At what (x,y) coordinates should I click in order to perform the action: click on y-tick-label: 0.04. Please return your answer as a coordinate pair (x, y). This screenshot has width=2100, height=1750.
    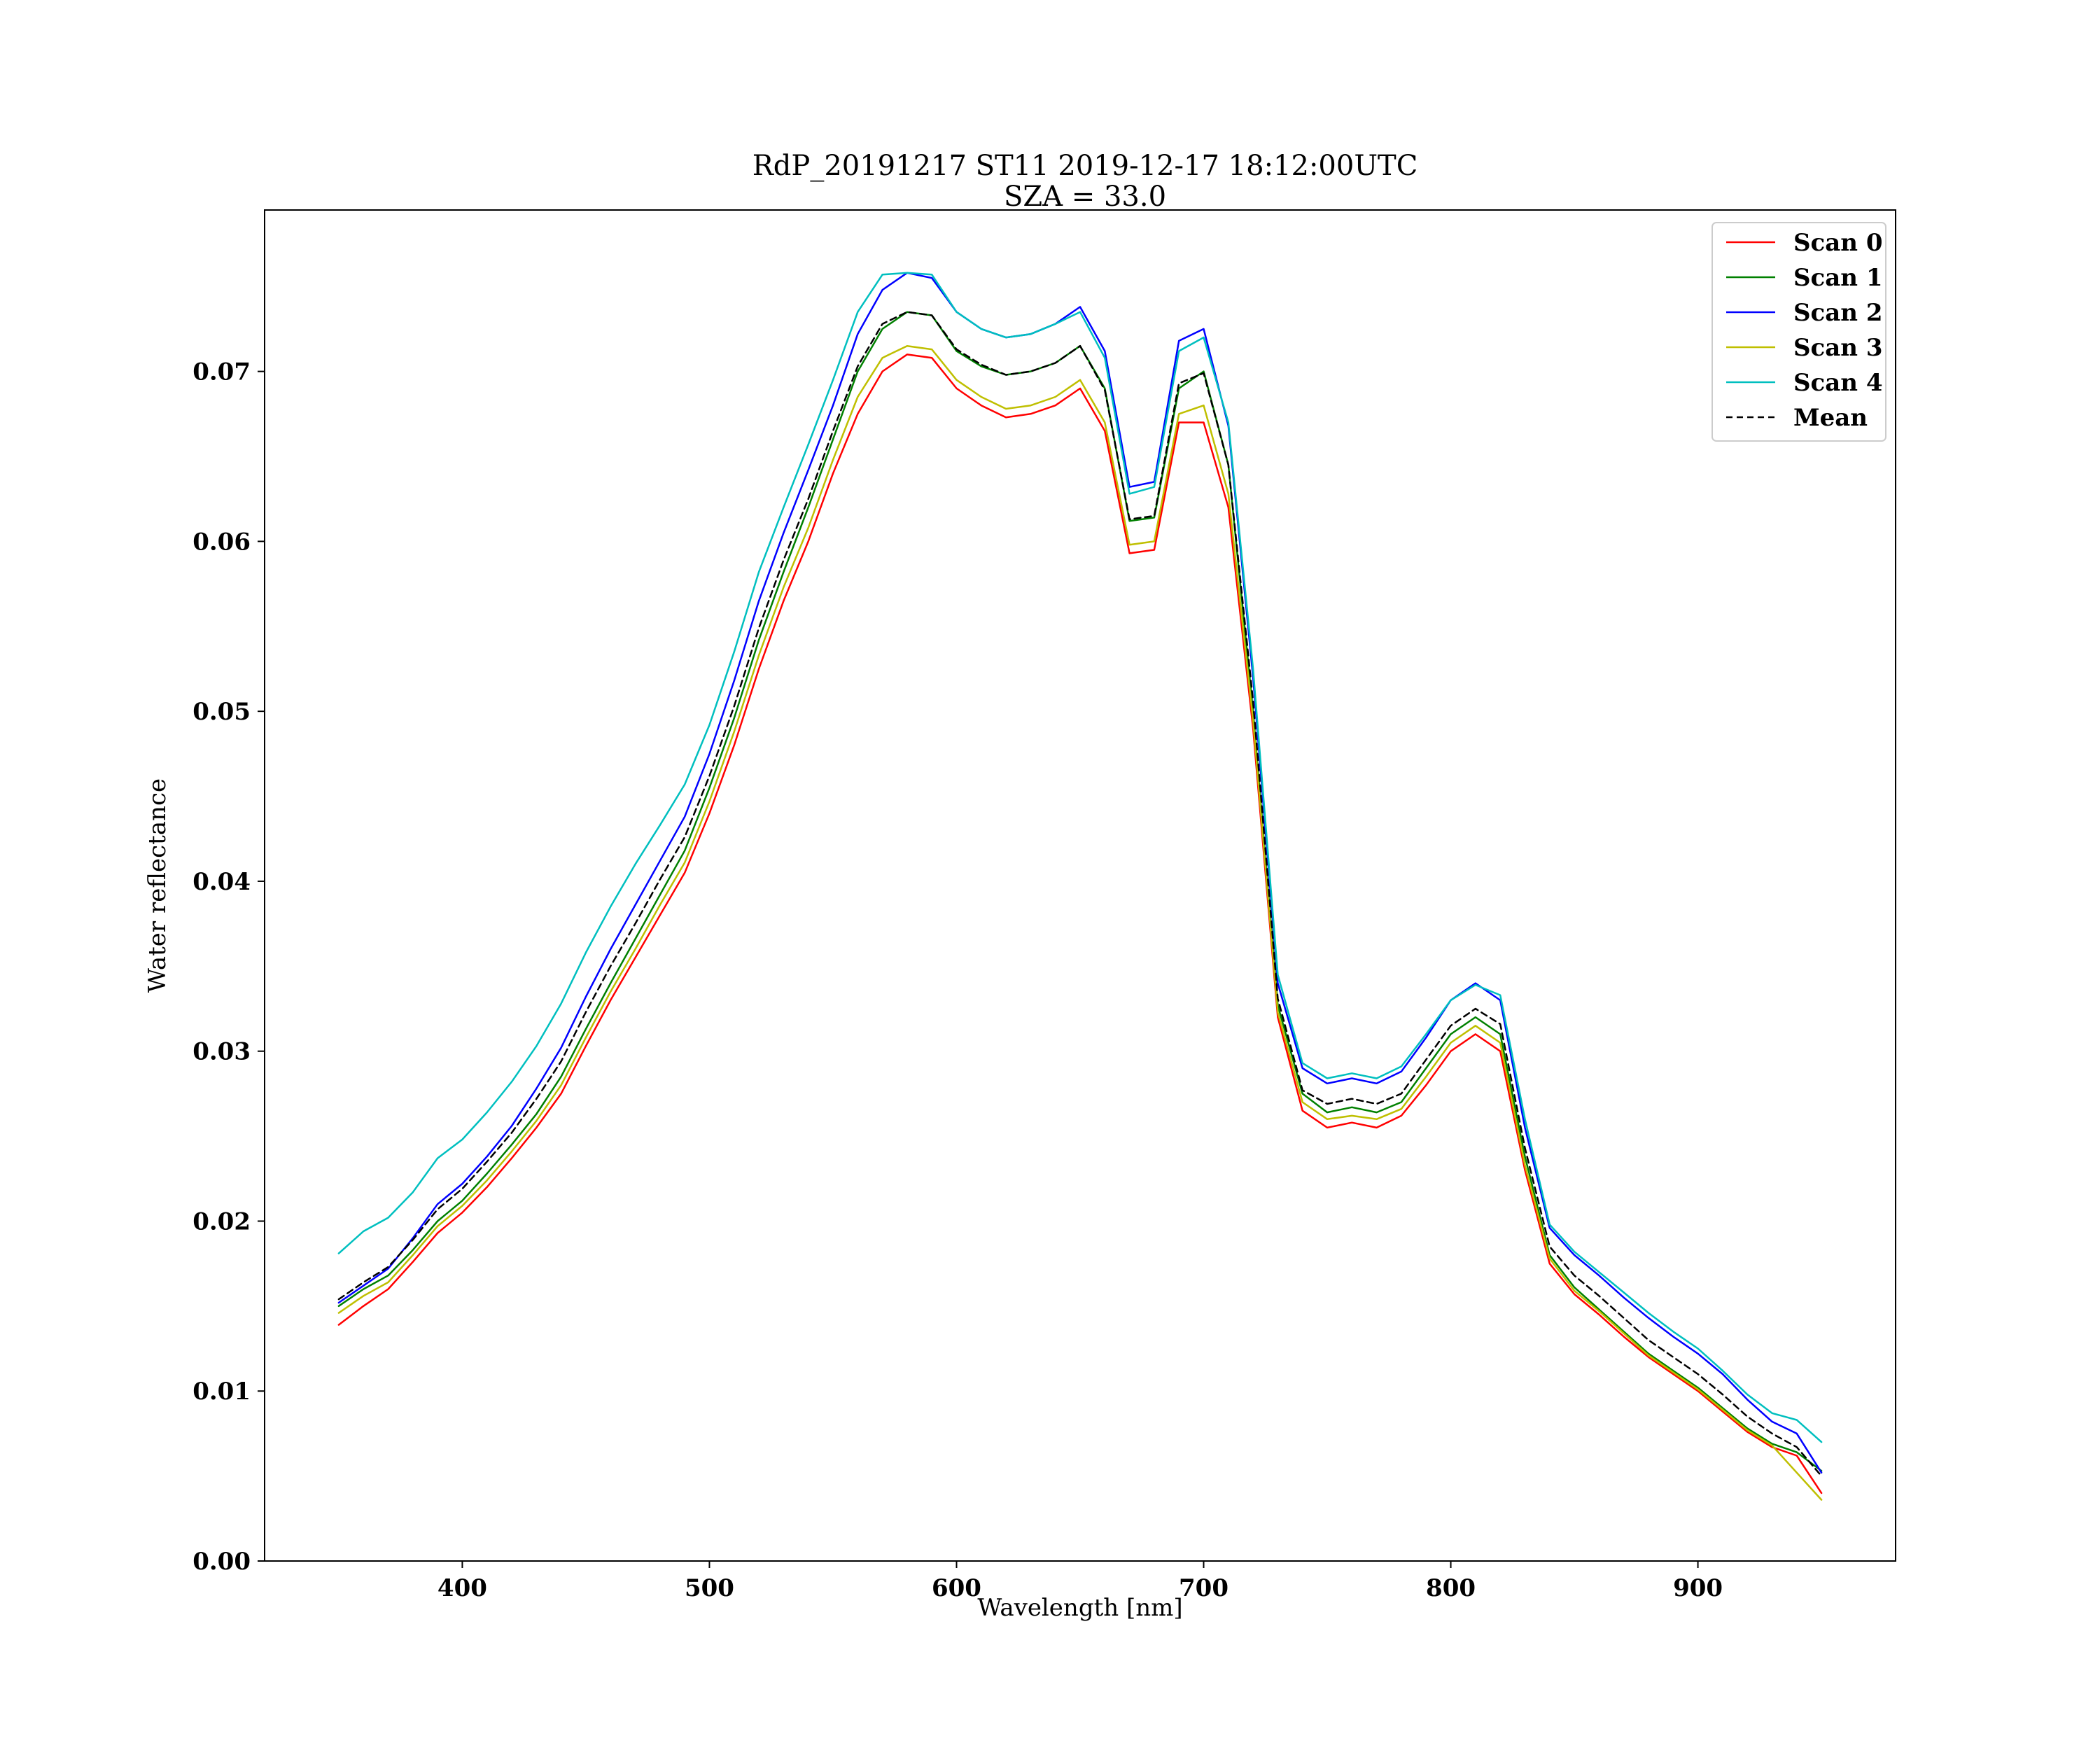
    Looking at the image, I should click on (221, 882).